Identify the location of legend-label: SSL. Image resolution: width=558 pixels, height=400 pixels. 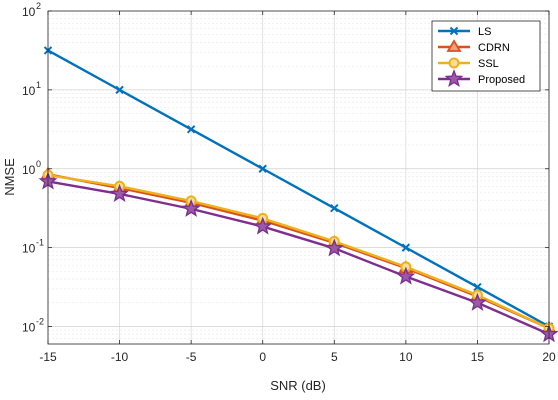
(488, 64).